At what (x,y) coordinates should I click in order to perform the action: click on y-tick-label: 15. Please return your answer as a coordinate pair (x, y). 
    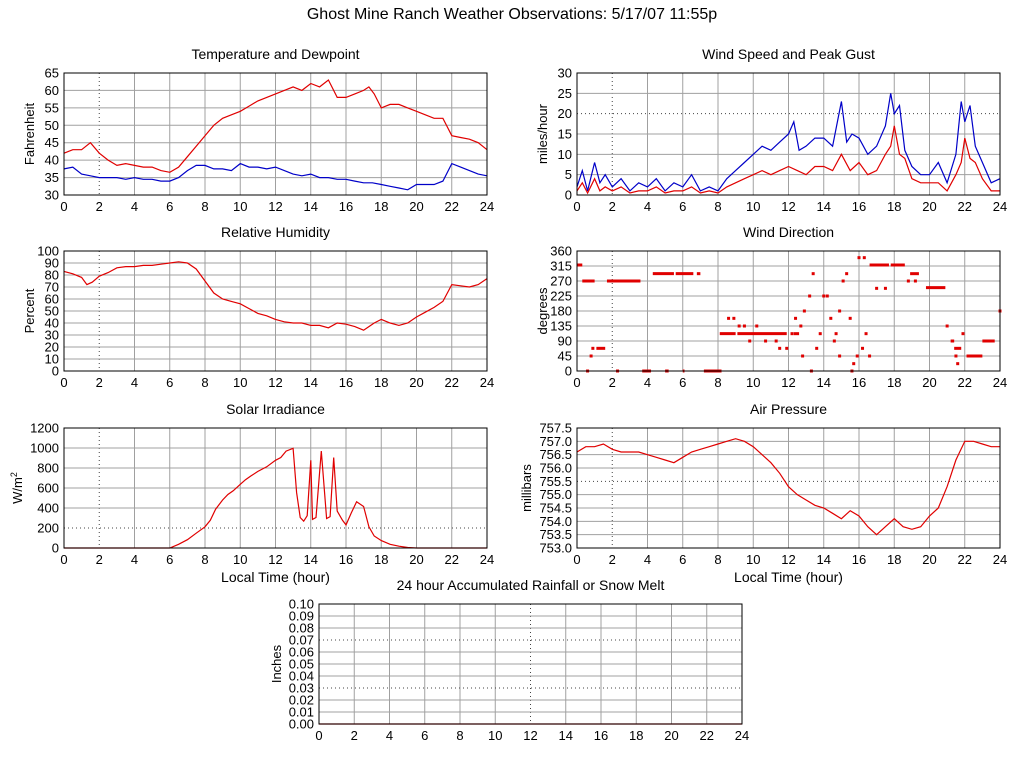
    Looking at the image, I should click on (565, 134).